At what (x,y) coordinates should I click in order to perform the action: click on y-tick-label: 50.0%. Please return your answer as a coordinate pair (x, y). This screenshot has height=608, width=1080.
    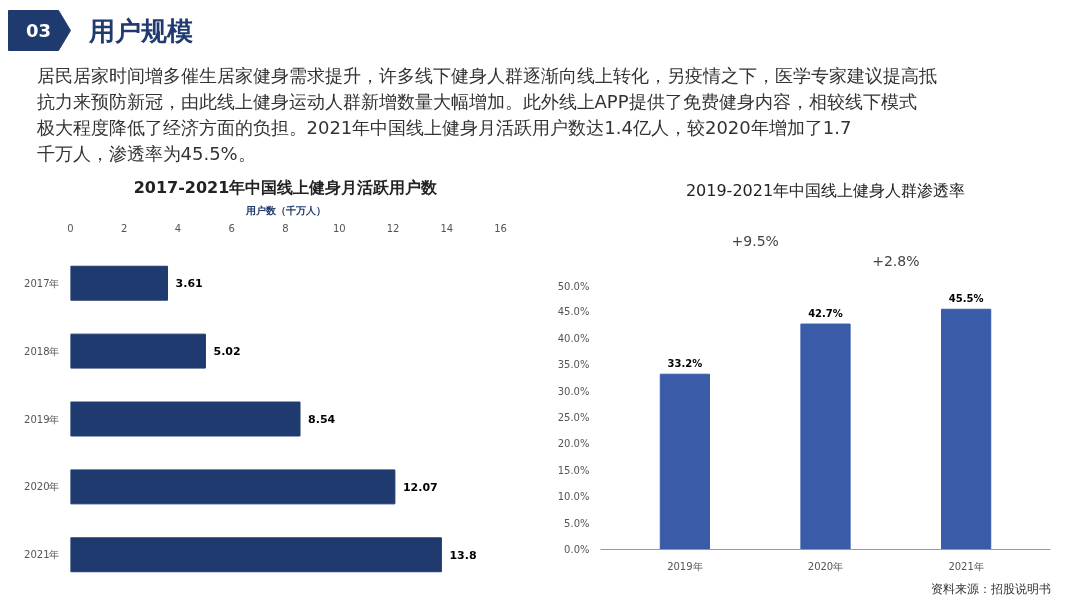
    Looking at the image, I should click on (573, 286).